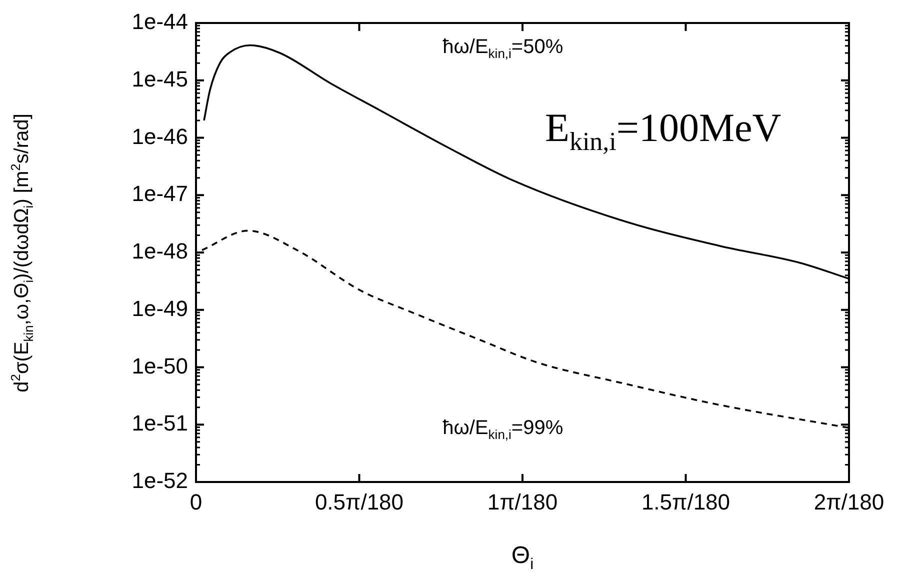  Describe the element at coordinates (160, 423) in the screenshot. I see `y-tick-label: 1e-51` at that location.